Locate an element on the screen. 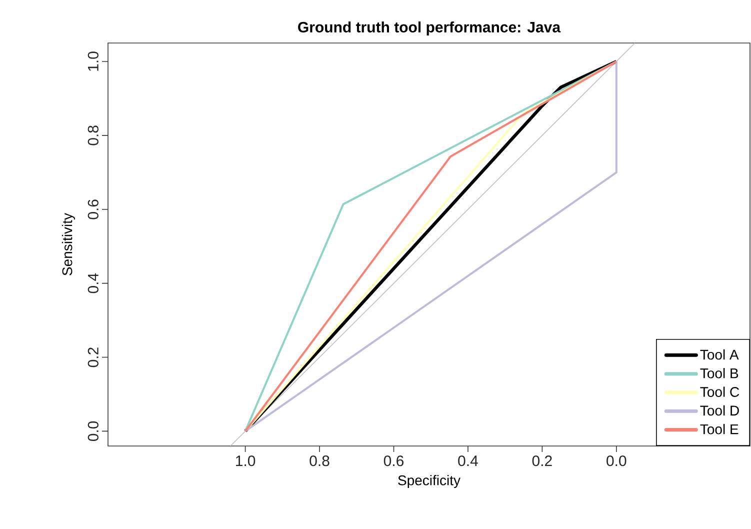  x-tick-label: 0.8 is located at coordinates (320, 461).